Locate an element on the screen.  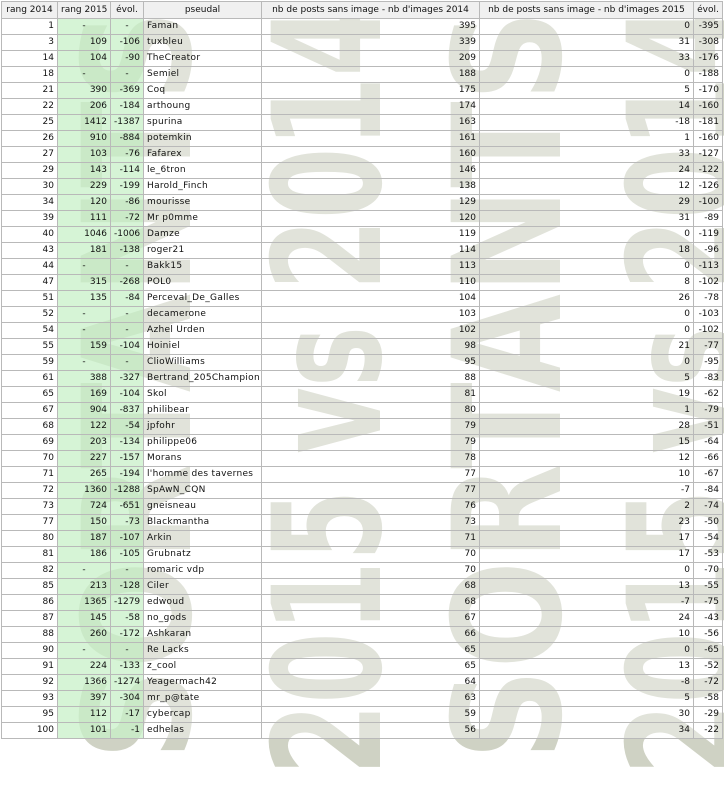
cell-posts-evolution: -160 is located at coordinates (708, 138).